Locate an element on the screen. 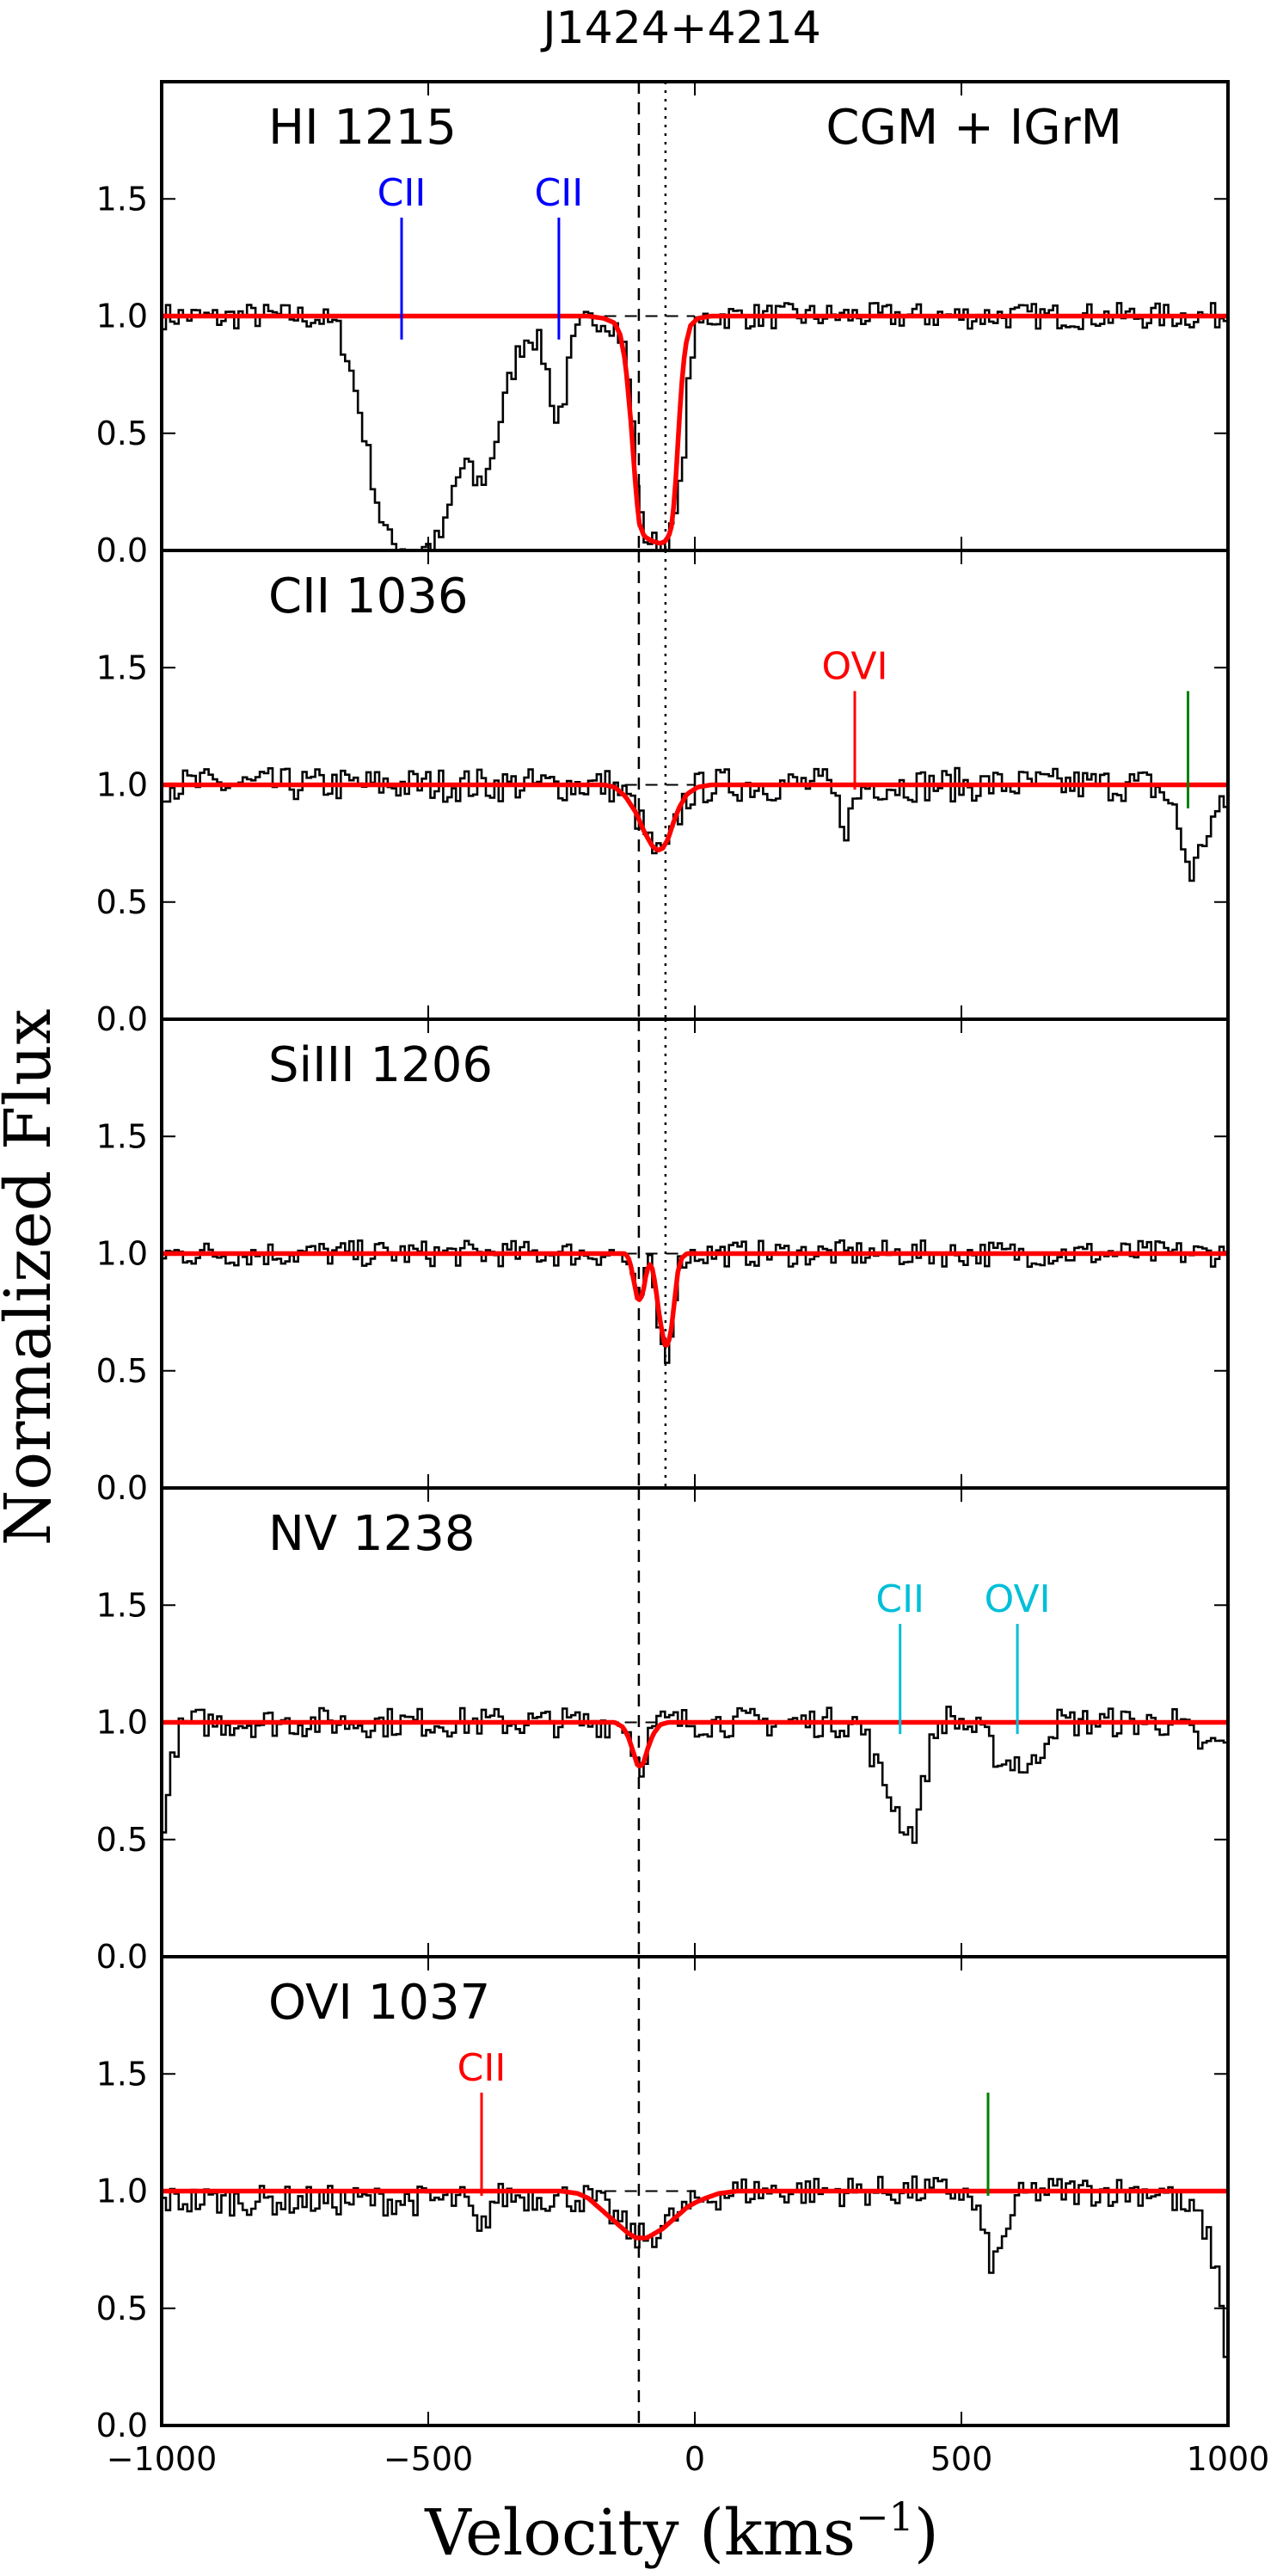 The image size is (1277, 2576). x-axis-title: Velocity (kms−1) is located at coordinates (681, 2531).